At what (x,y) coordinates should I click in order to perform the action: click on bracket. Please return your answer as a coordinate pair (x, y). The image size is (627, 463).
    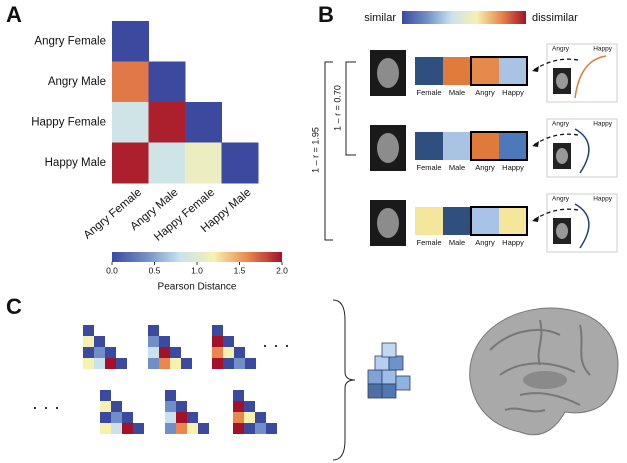
    Looking at the image, I should click on (350, 108).